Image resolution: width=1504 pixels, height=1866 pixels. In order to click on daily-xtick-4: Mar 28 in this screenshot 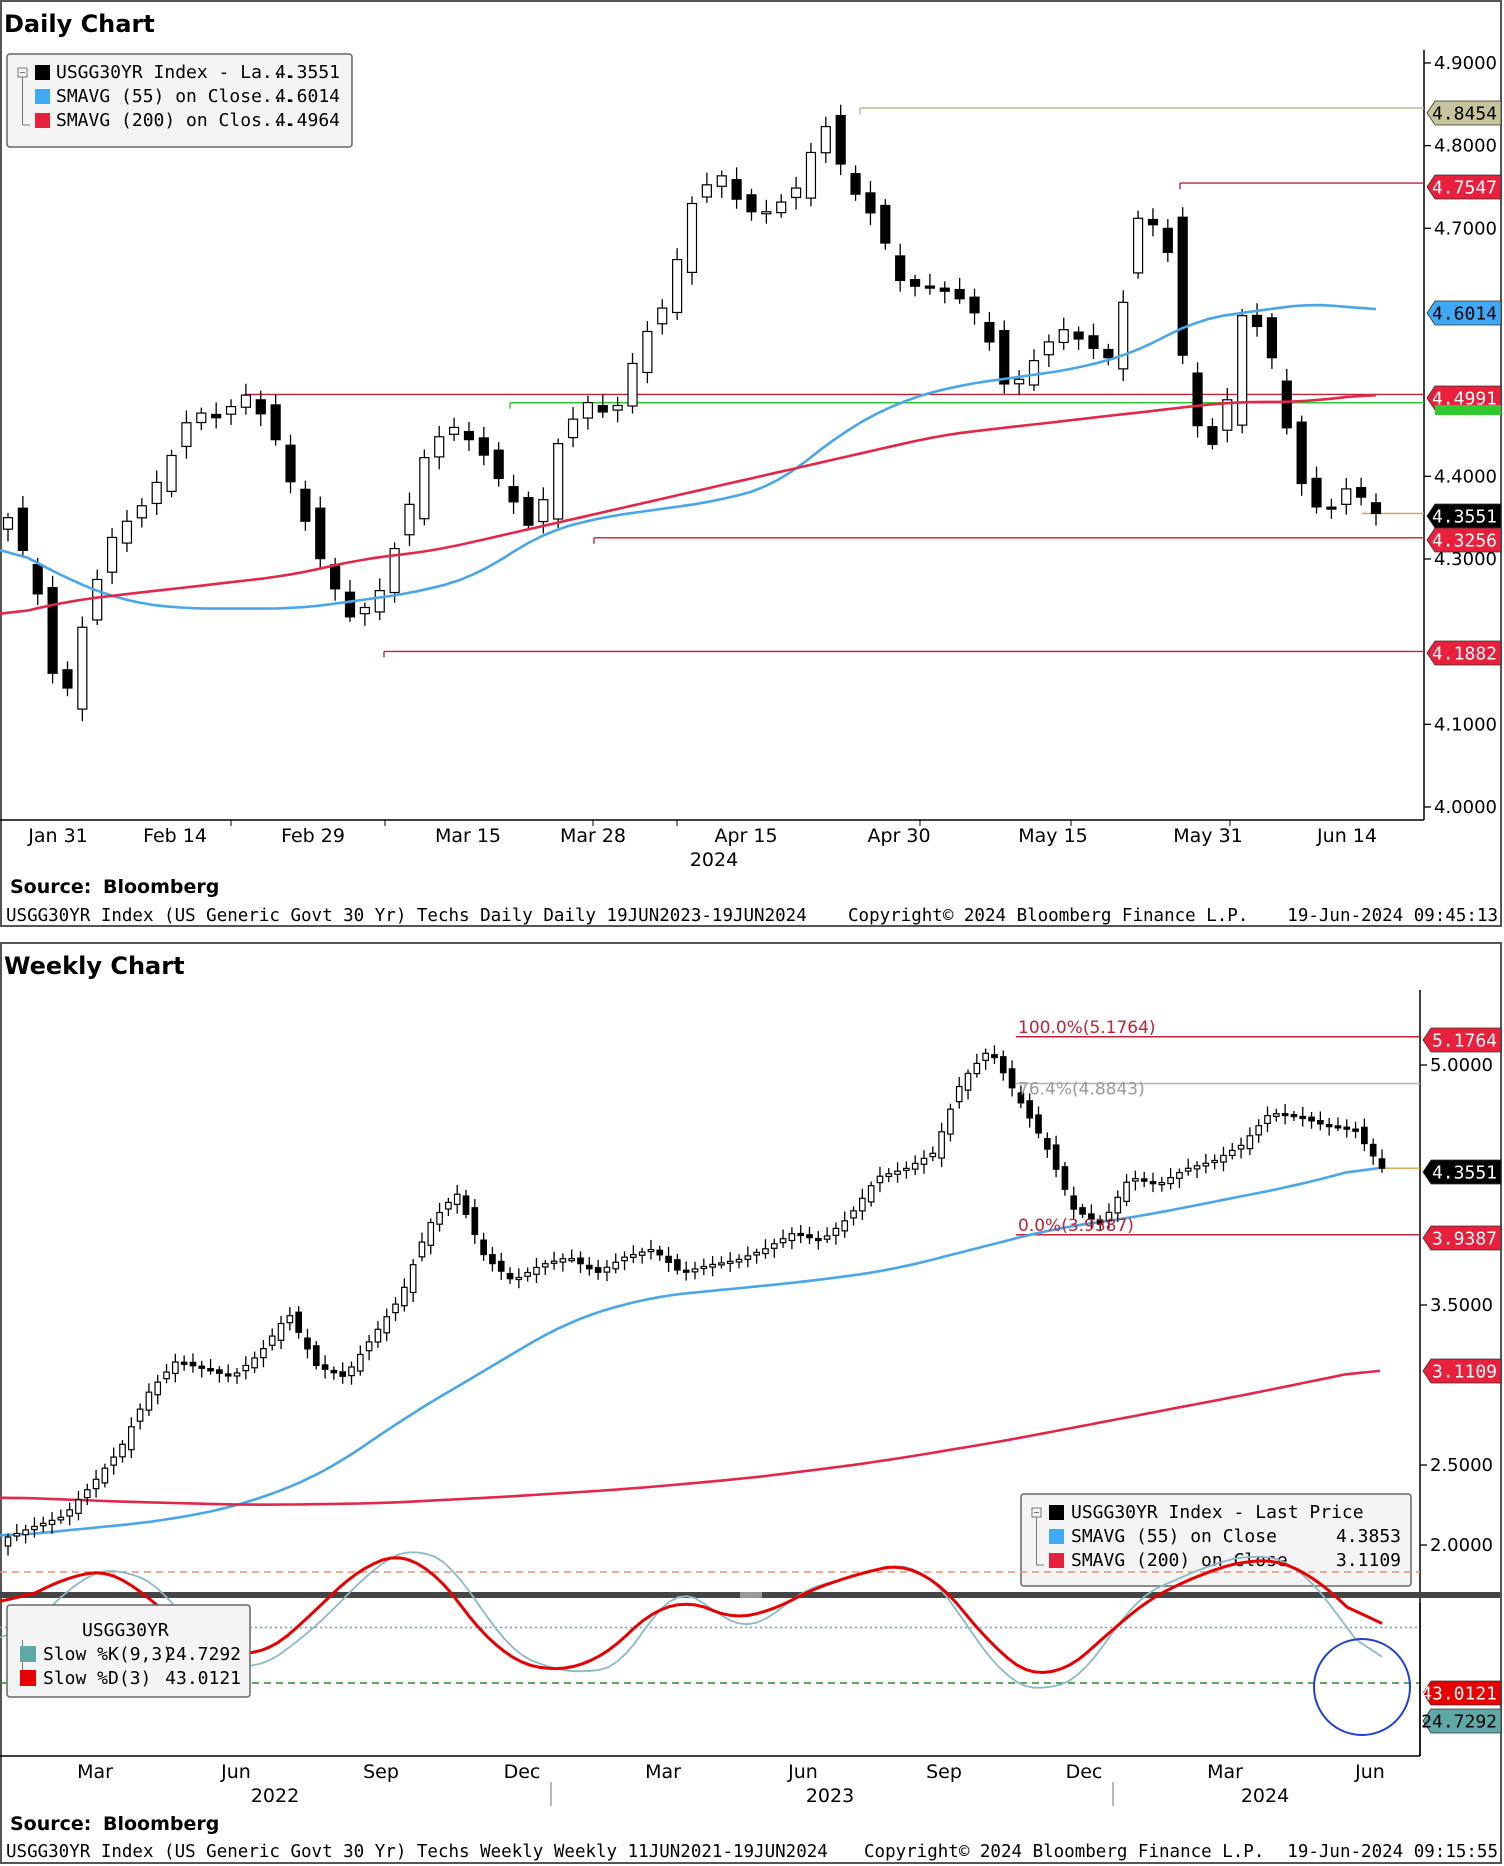, I will do `click(593, 836)`.